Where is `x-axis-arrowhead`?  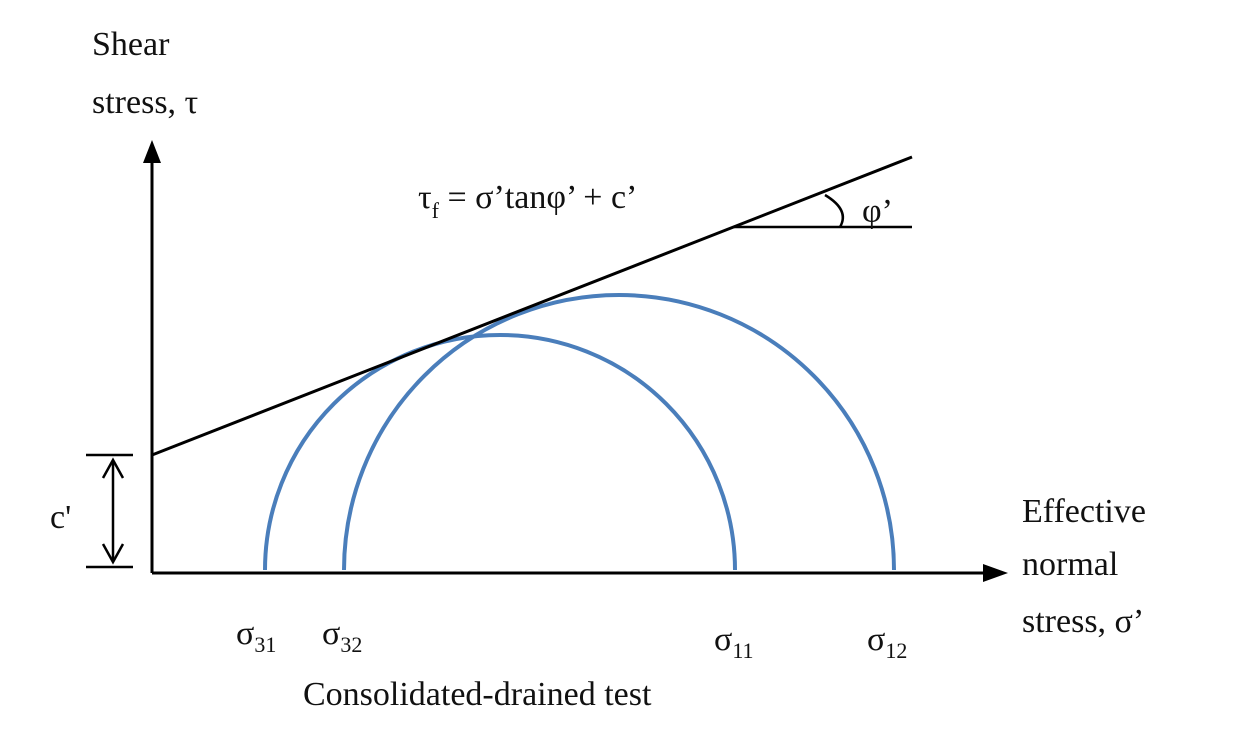
x-axis-arrowhead is located at coordinates (995, 573).